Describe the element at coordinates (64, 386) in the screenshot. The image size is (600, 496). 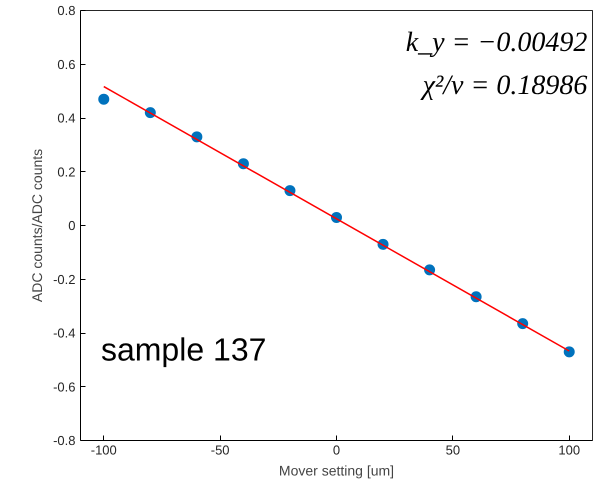
I see `y-tick-label: -0.6` at that location.